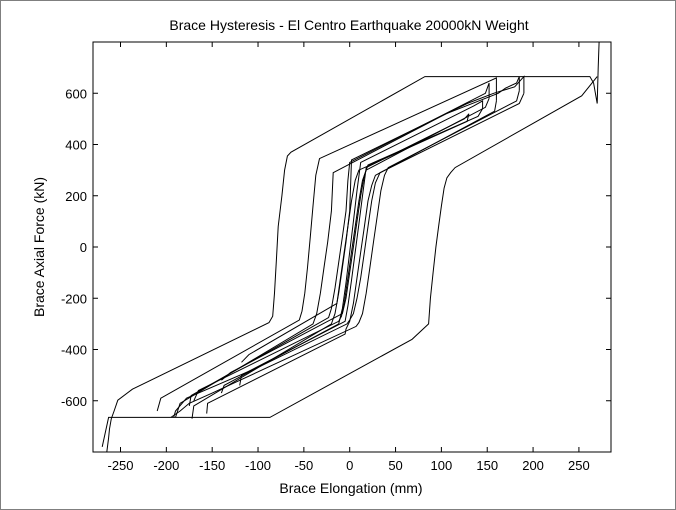  Describe the element at coordinates (74, 350) in the screenshot. I see `y-tick-label: -400` at that location.